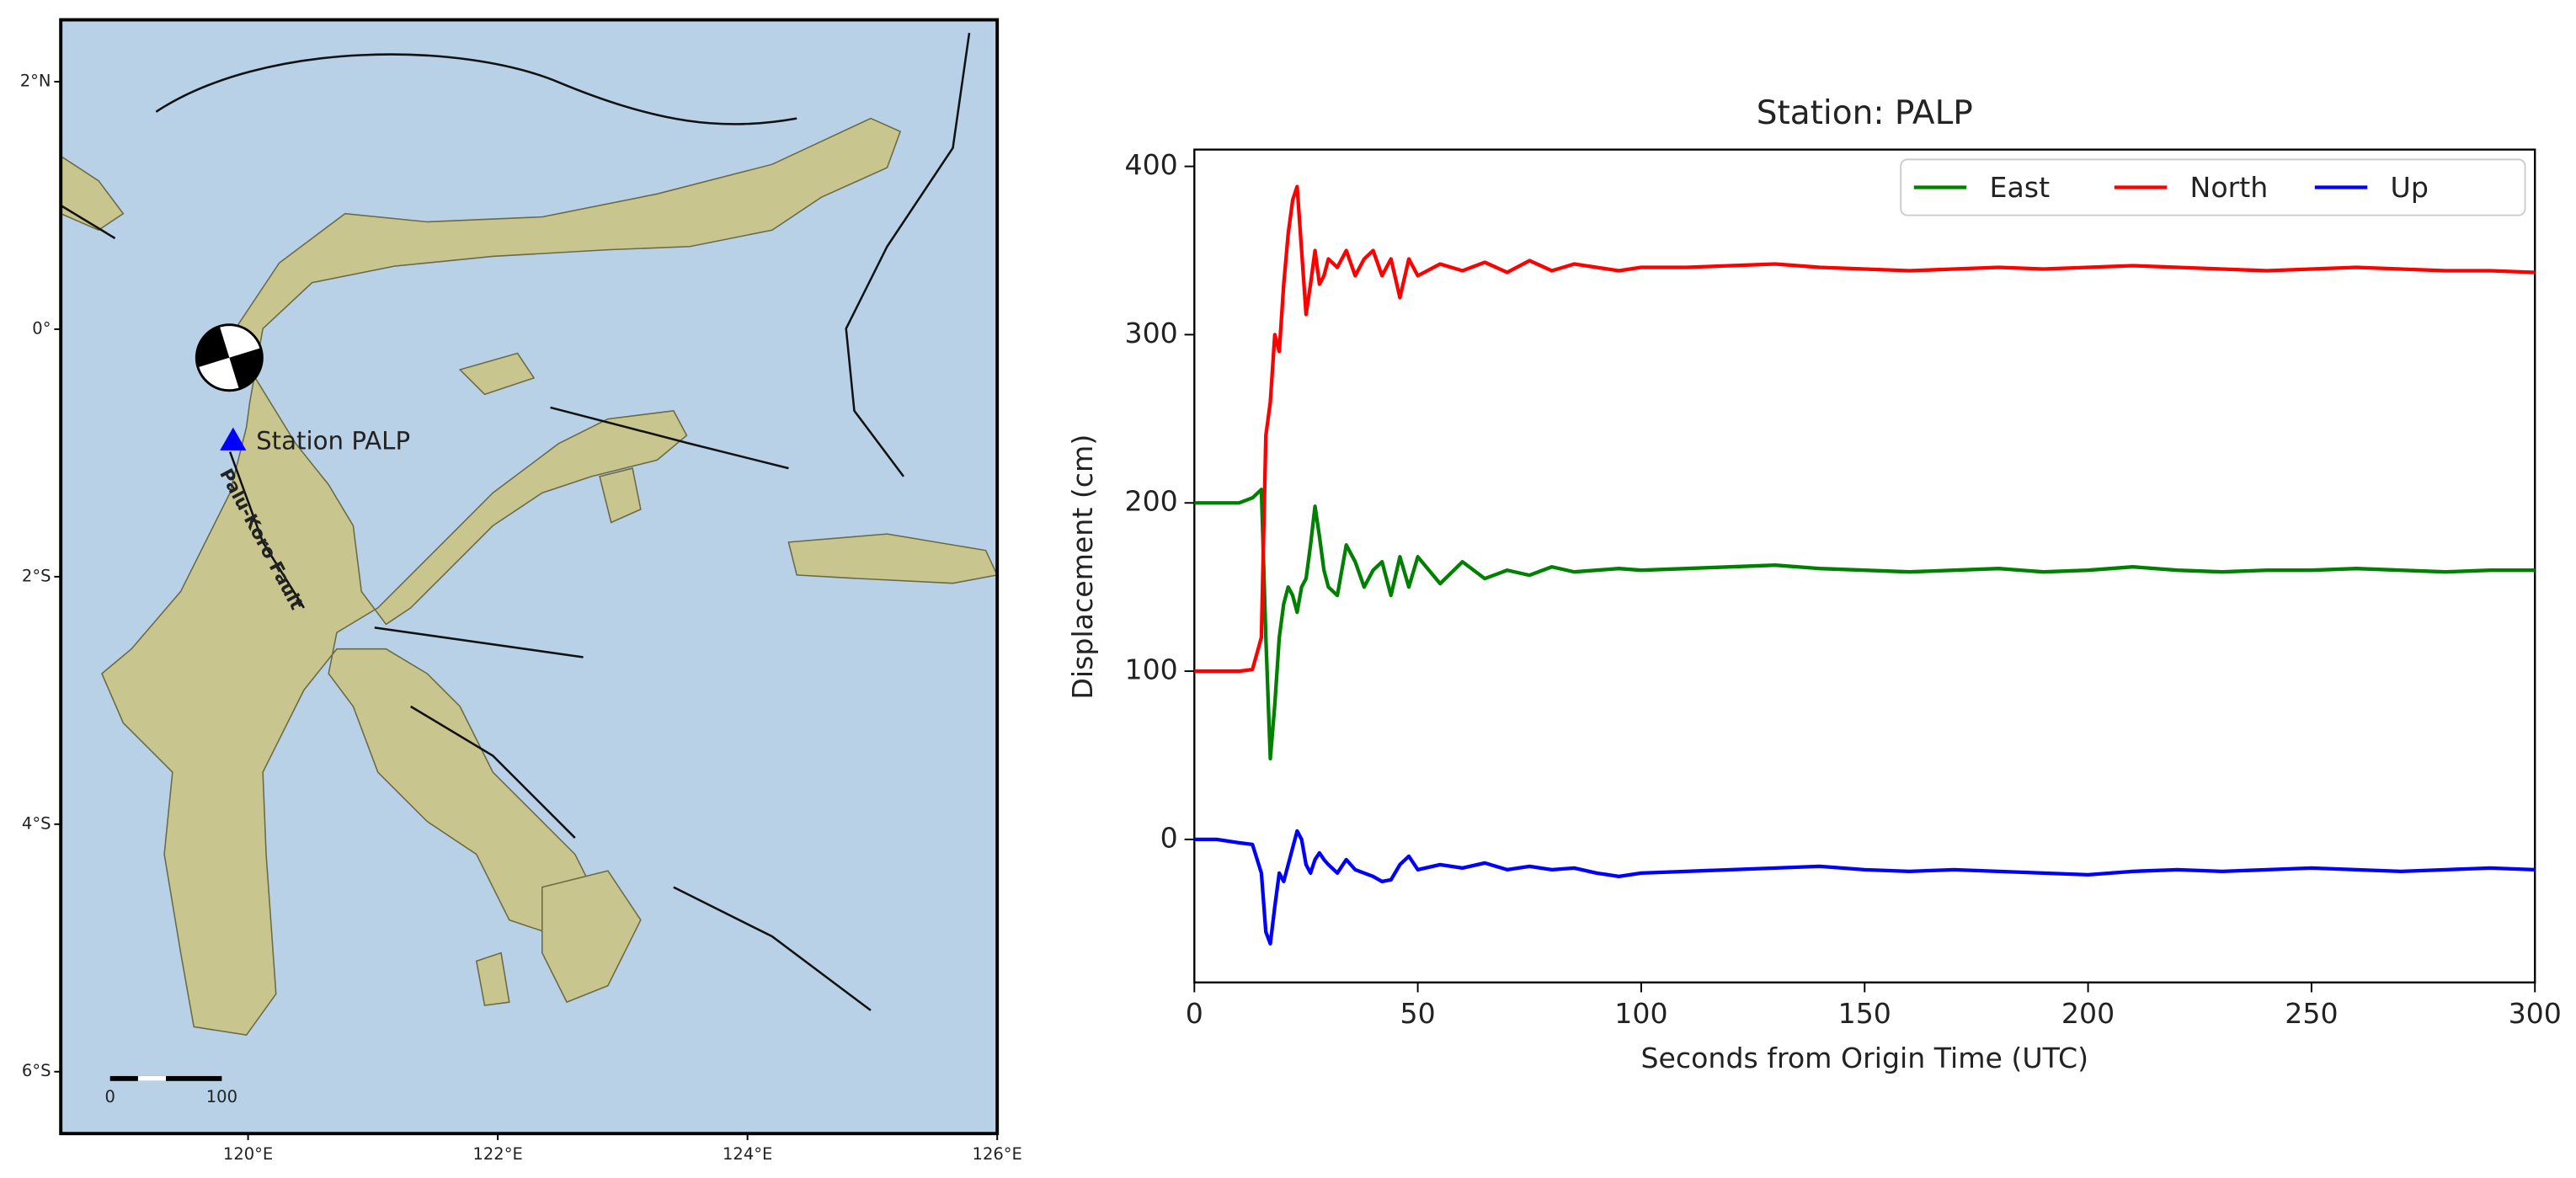 This screenshot has width=2576, height=1178. Describe the element at coordinates (1864, 1058) in the screenshot. I see `x-axis-label: Seconds from Origin Time (UTC)` at that location.